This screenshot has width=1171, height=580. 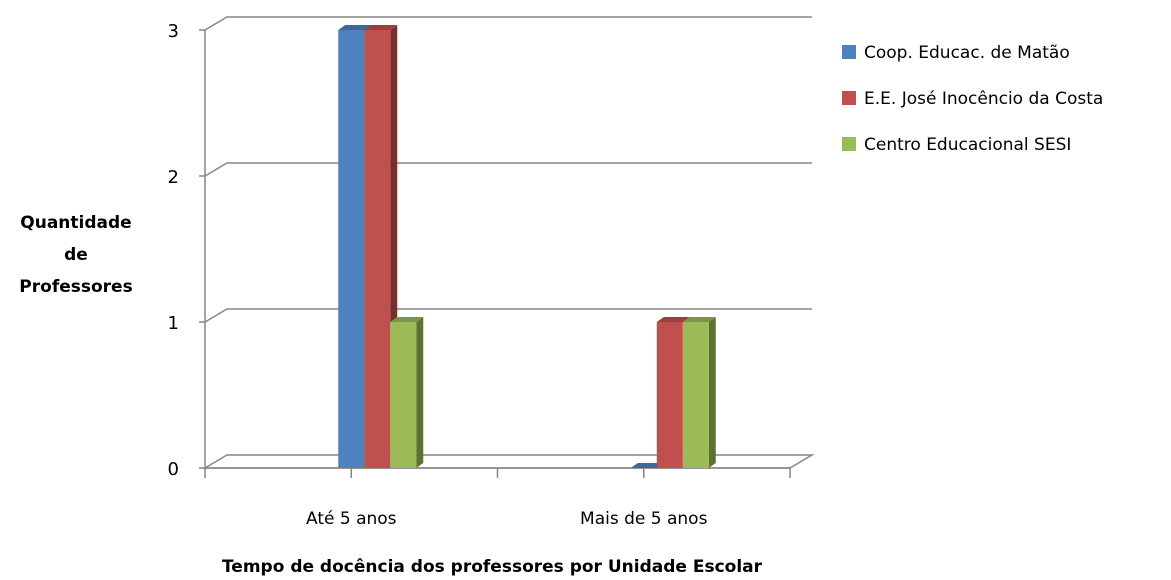 What do you see at coordinates (351, 519) in the screenshot?
I see `x-tick-label: Até 5 anos` at bounding box center [351, 519].